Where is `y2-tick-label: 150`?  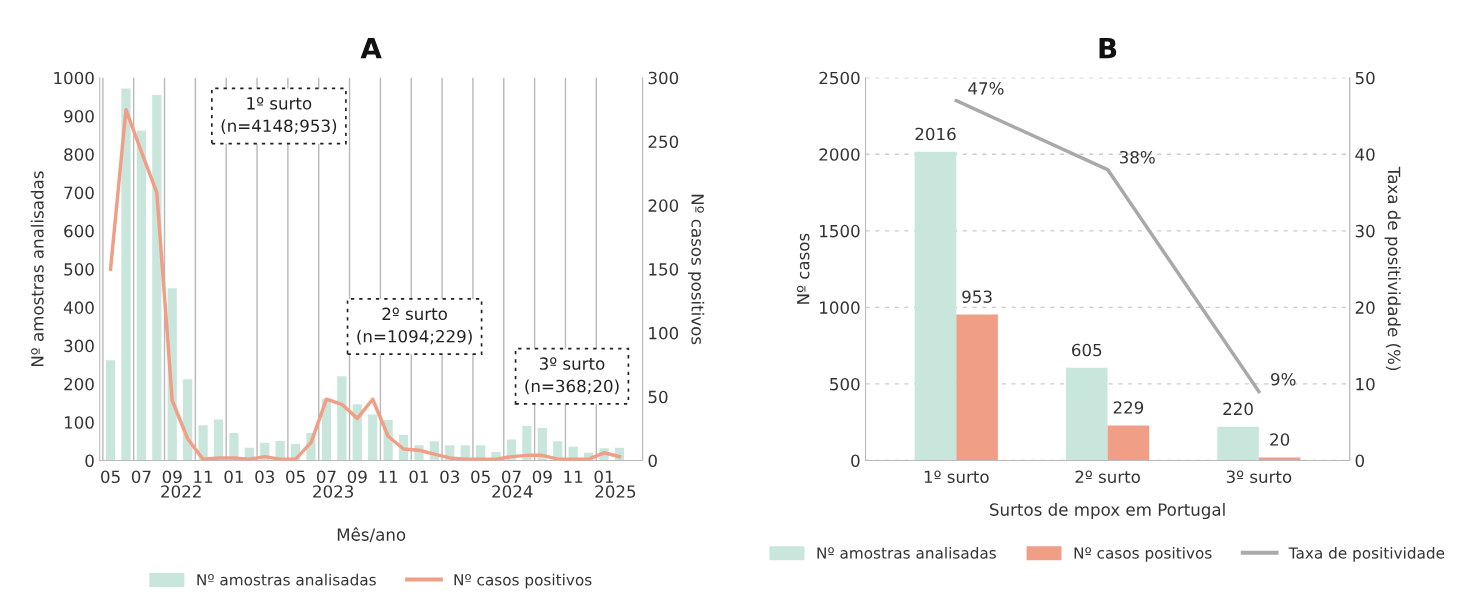 y2-tick-label: 150 is located at coordinates (664, 269).